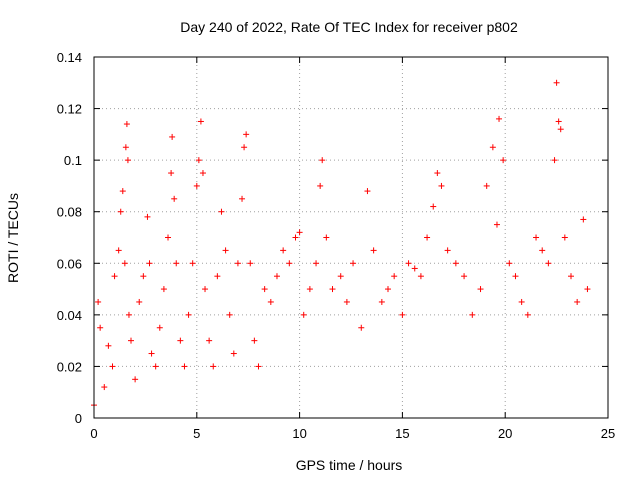 The image size is (640, 480). I want to click on y-tick-label: 0.06, so click(69, 263).